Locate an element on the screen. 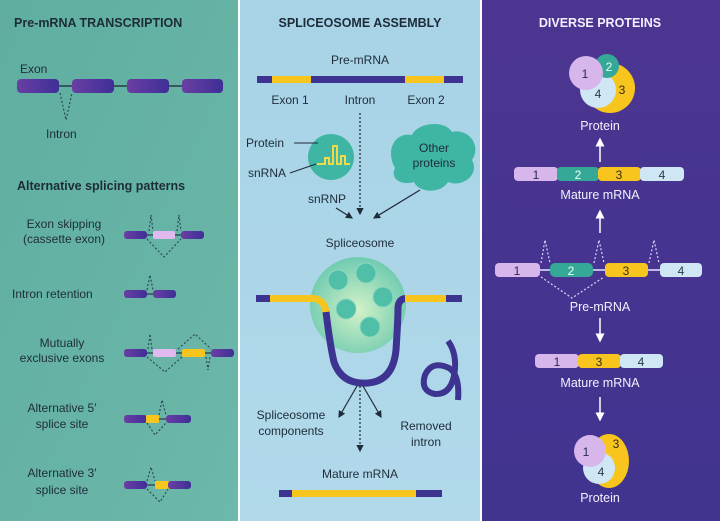 This screenshot has height=521, width=720. snrna-strand-icon is located at coordinates (333, 155).